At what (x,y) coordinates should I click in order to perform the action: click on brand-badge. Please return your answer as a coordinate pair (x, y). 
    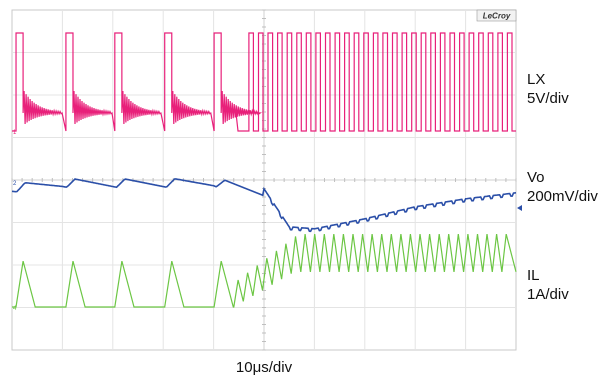
    Looking at the image, I should click on (496, 15).